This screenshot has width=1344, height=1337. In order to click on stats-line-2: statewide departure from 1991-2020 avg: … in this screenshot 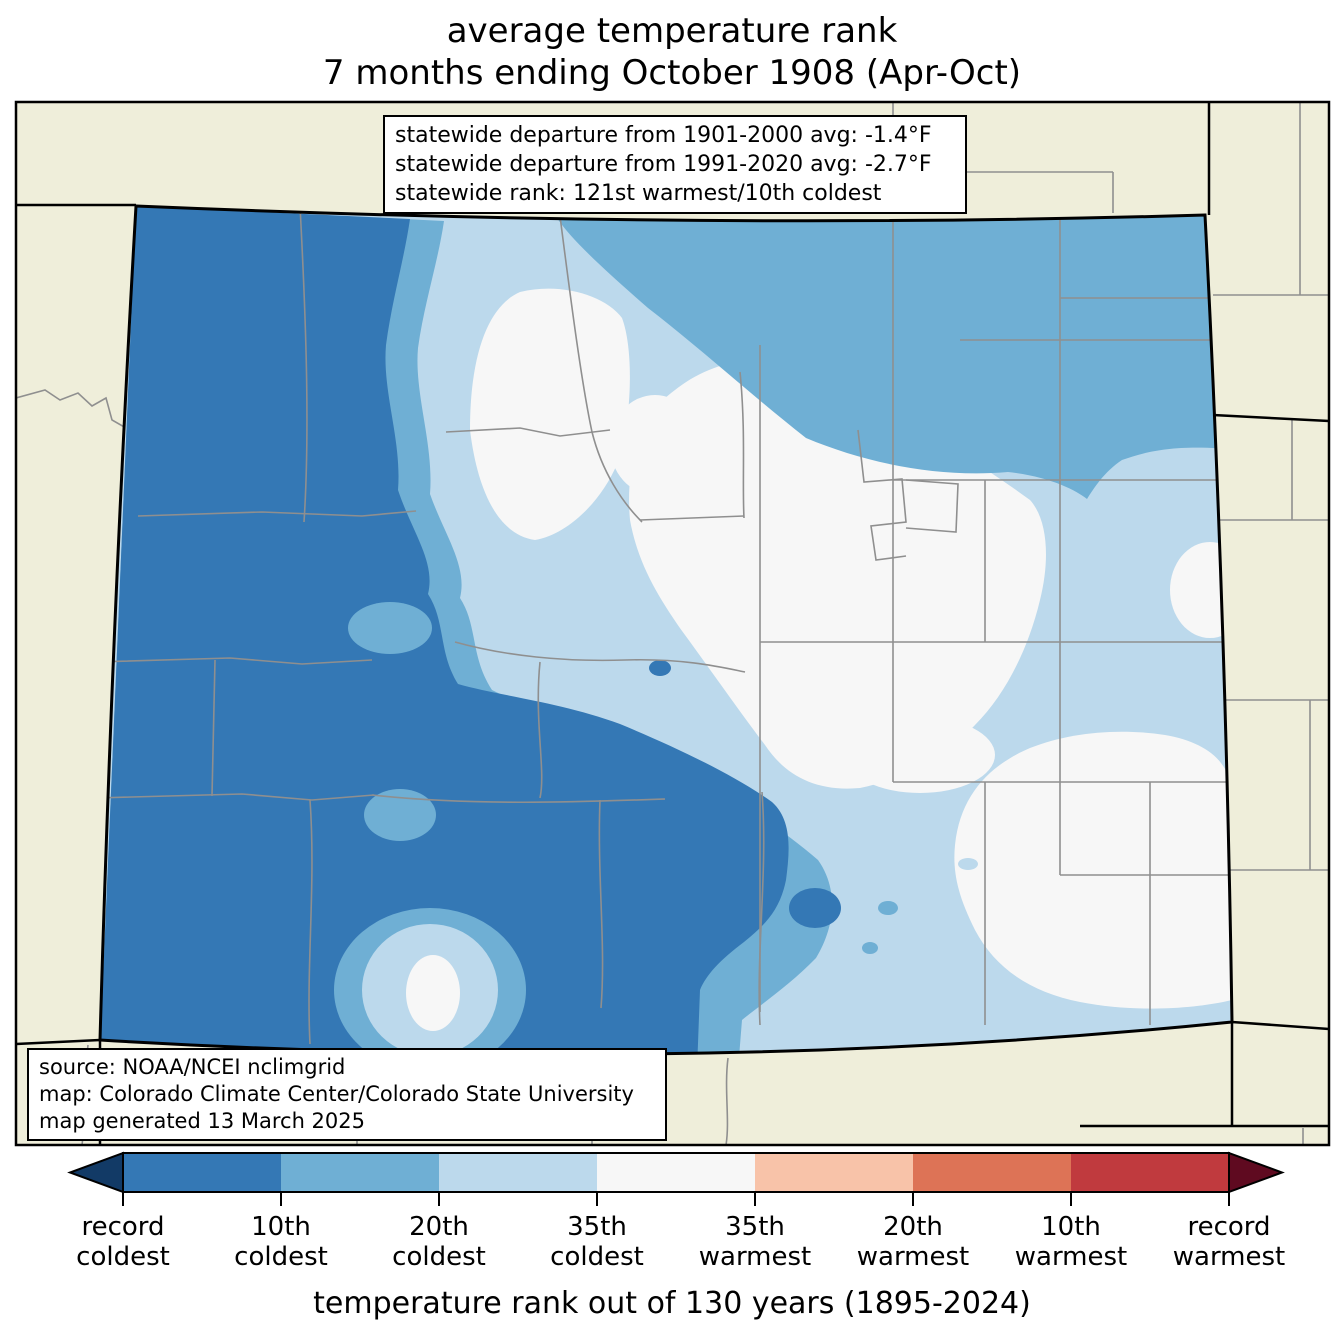, I will do `click(663, 164)`.